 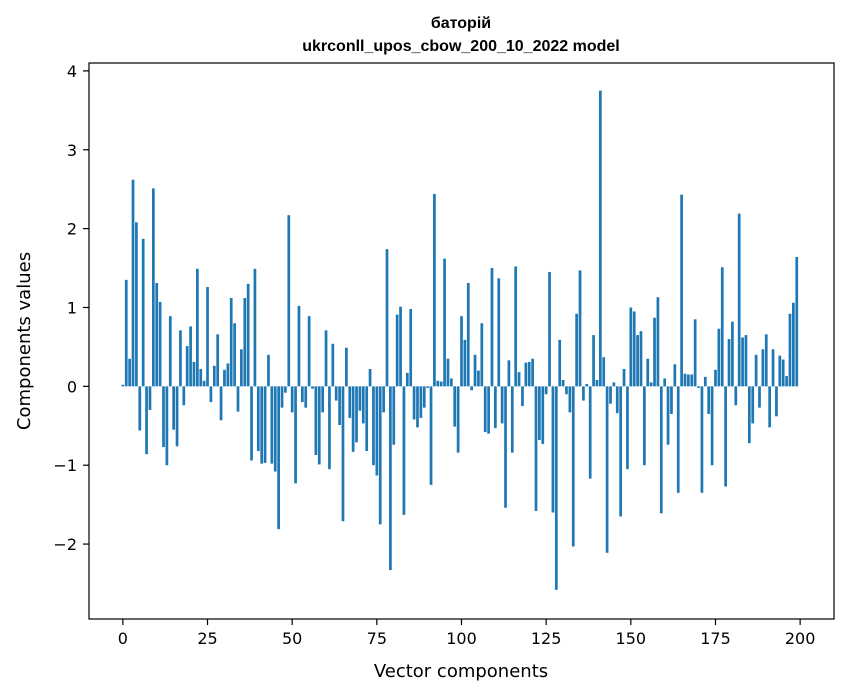 What do you see at coordinates (631, 638) in the screenshot?
I see `x-tick-label: 150` at bounding box center [631, 638].